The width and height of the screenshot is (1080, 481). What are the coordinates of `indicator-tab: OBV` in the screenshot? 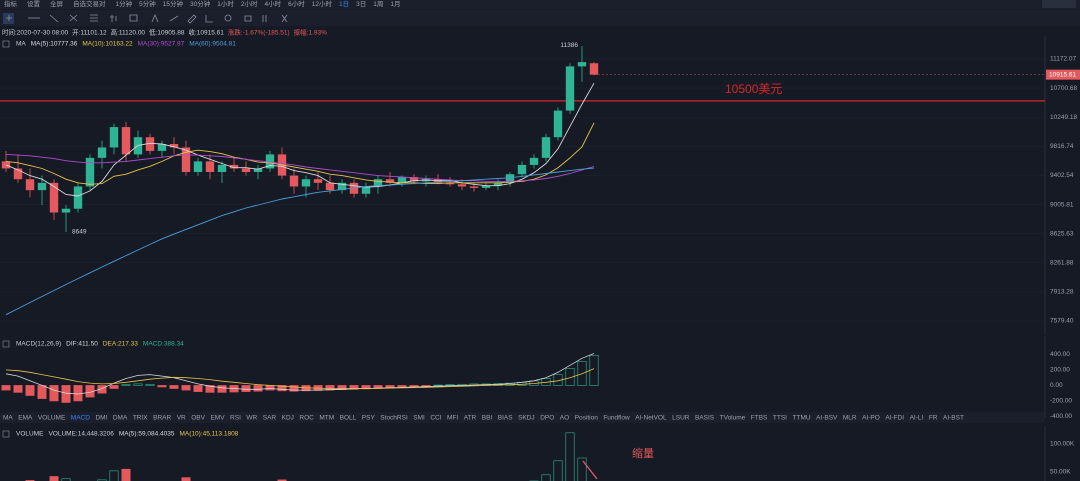 It's located at (198, 418).